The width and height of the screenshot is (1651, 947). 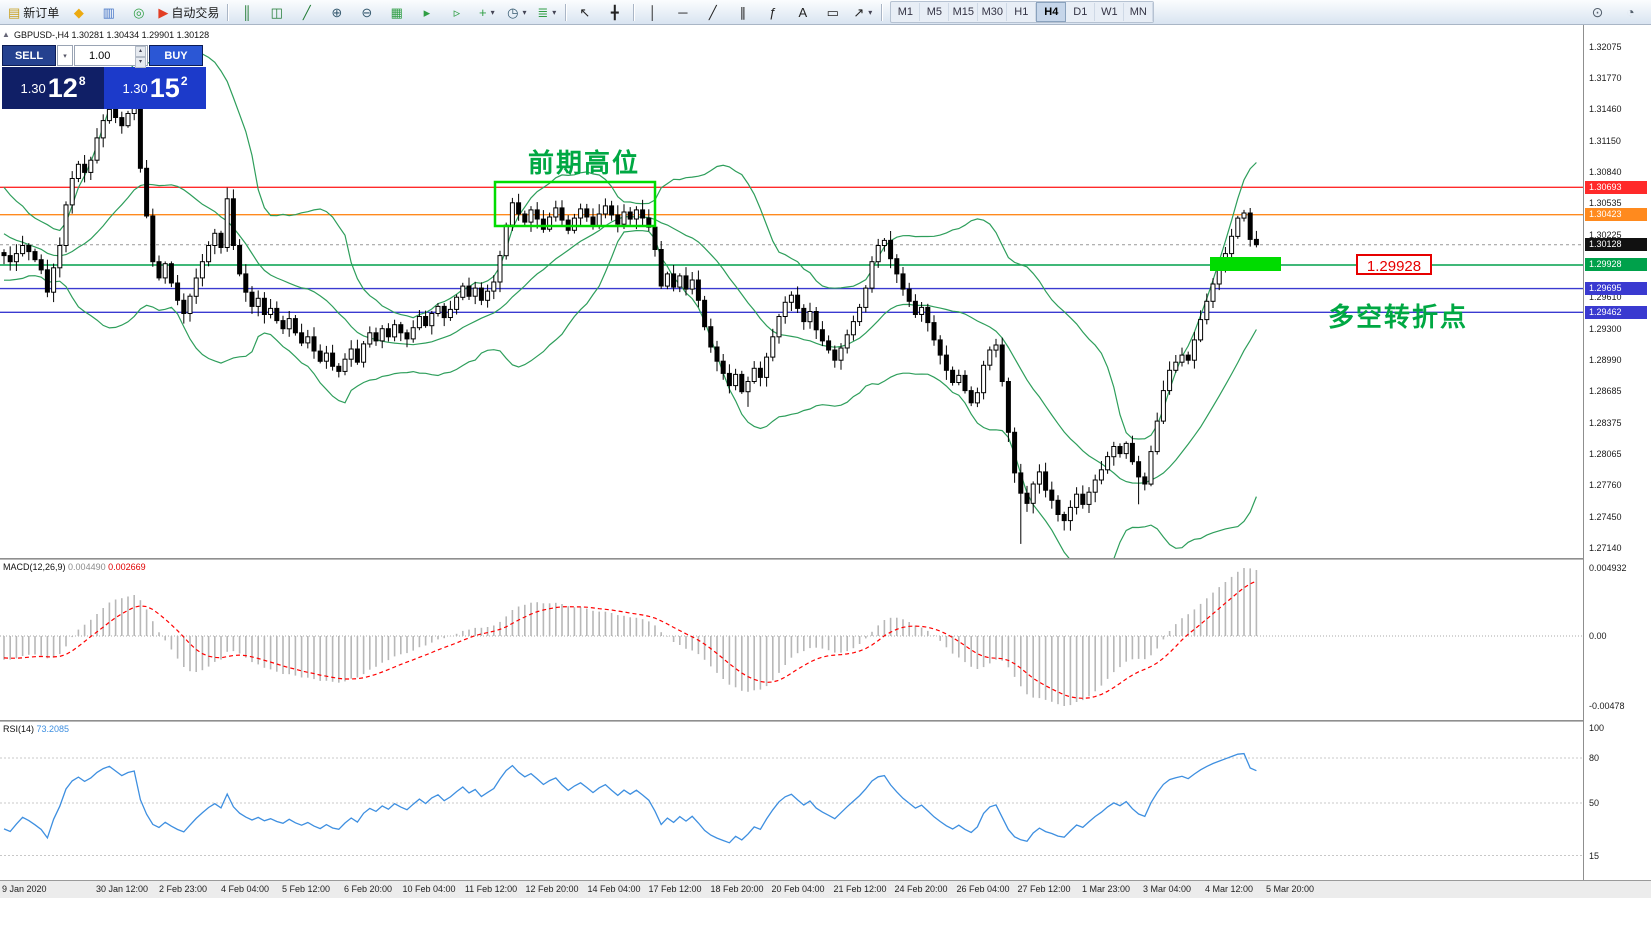 What do you see at coordinates (546, 12) in the screenshot?
I see `indicators-button: ≣ ▾` at bounding box center [546, 12].